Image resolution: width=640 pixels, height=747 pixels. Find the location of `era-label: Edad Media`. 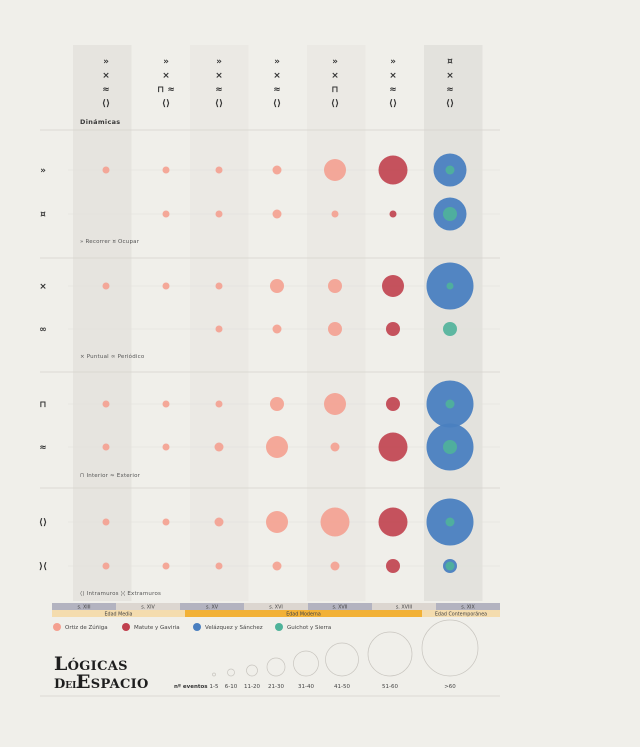

era-label: Edad Media is located at coordinates (119, 615).